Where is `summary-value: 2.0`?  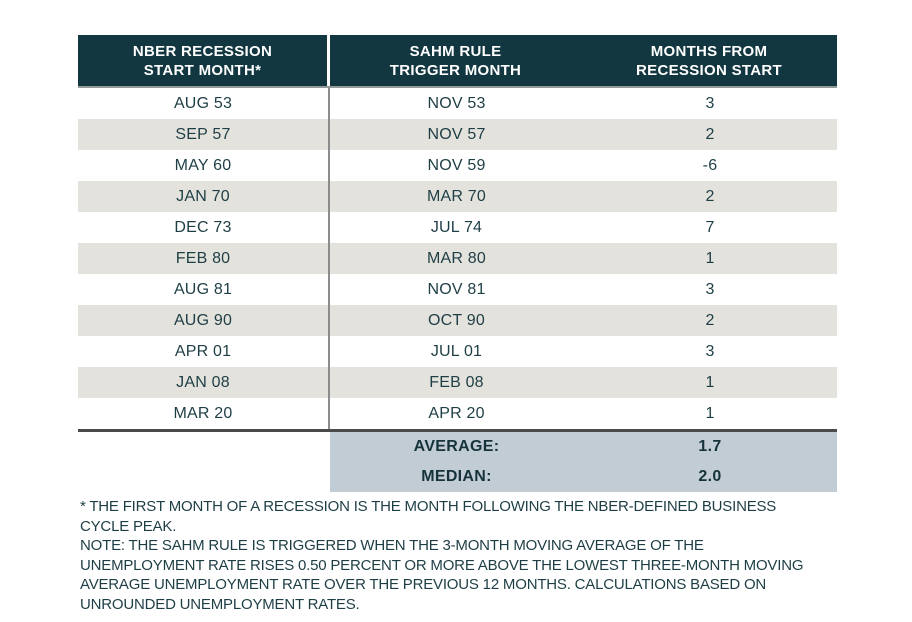 summary-value: 2.0 is located at coordinates (710, 476).